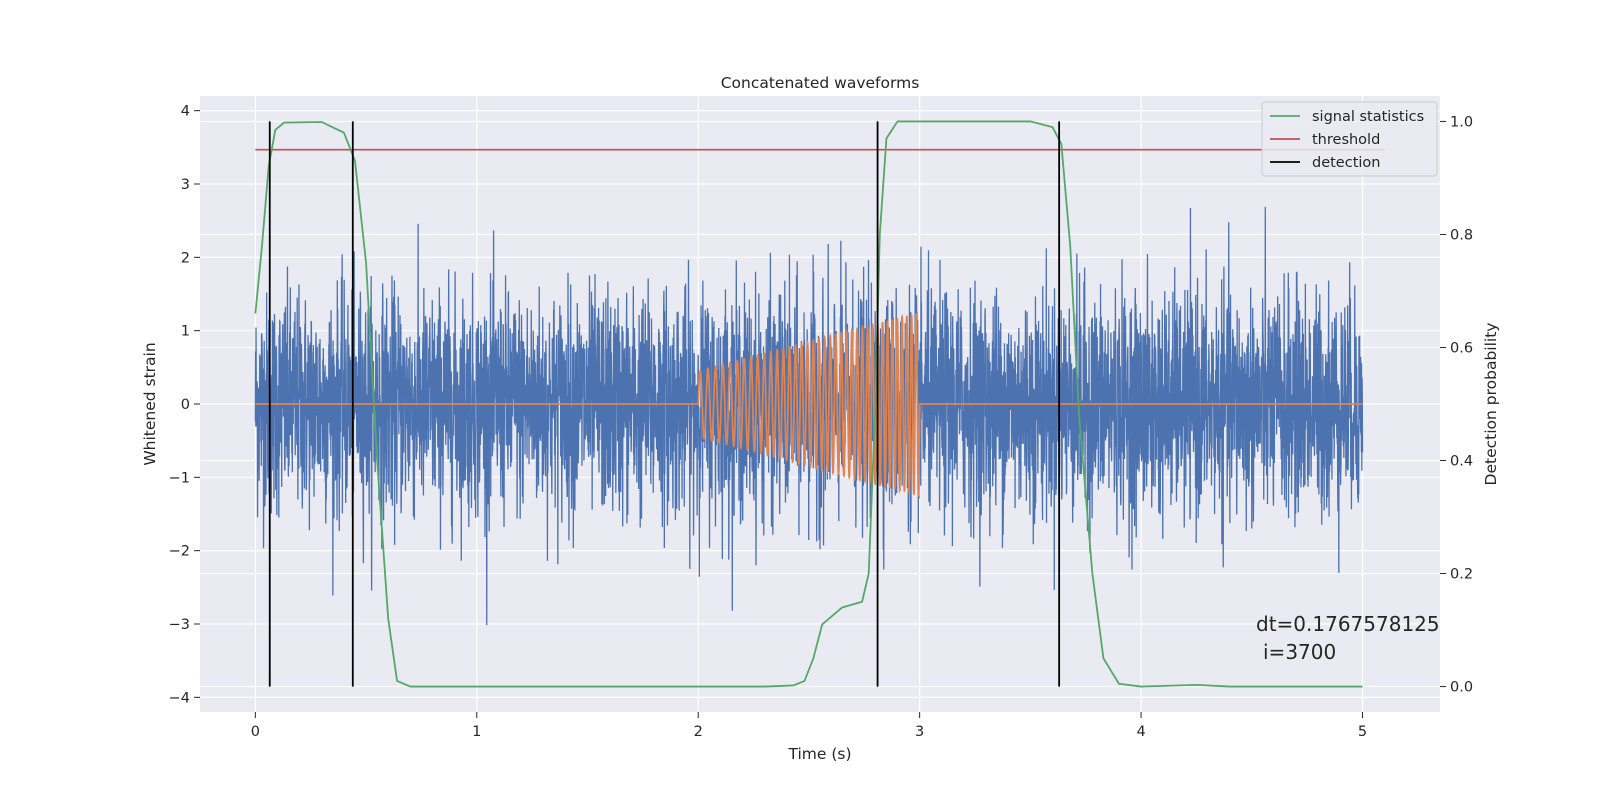 The height and width of the screenshot is (800, 1600). I want to click on right-axis-ticks: 0.0 0.2 0.4 0.6 0.8 1.0, so click(1456, 405).